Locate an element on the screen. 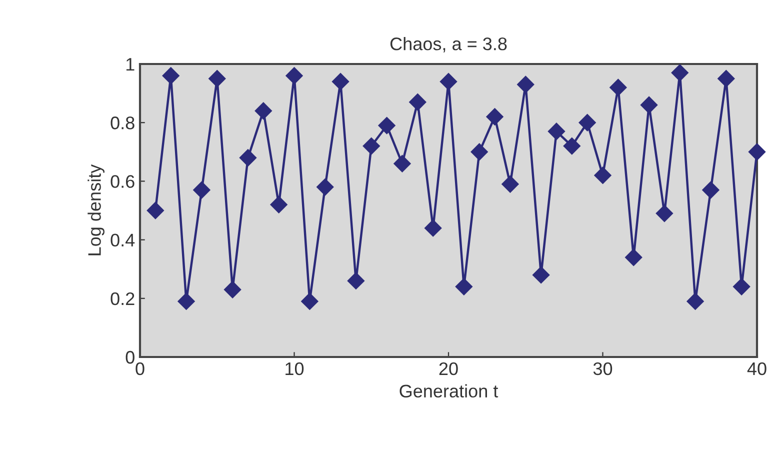 The width and height of the screenshot is (780, 452). y-tick-label: 0.8 is located at coordinates (122, 123).